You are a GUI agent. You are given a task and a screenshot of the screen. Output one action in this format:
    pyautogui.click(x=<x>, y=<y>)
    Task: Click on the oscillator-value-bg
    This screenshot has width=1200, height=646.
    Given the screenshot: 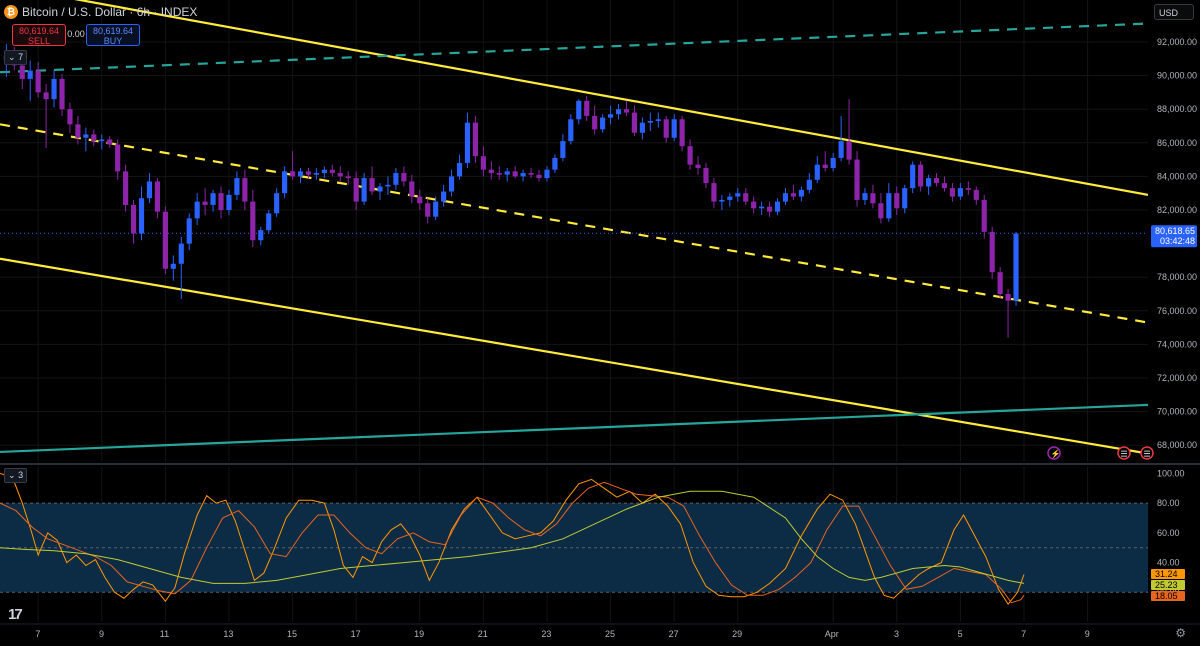 What is the action you would take?
    pyautogui.click(x=1168, y=585)
    